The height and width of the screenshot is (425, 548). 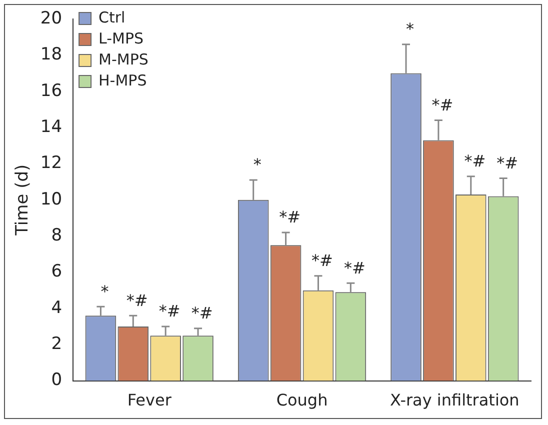 What do you see at coordinates (56, 308) in the screenshot?
I see `y-tick-label: 4` at bounding box center [56, 308].